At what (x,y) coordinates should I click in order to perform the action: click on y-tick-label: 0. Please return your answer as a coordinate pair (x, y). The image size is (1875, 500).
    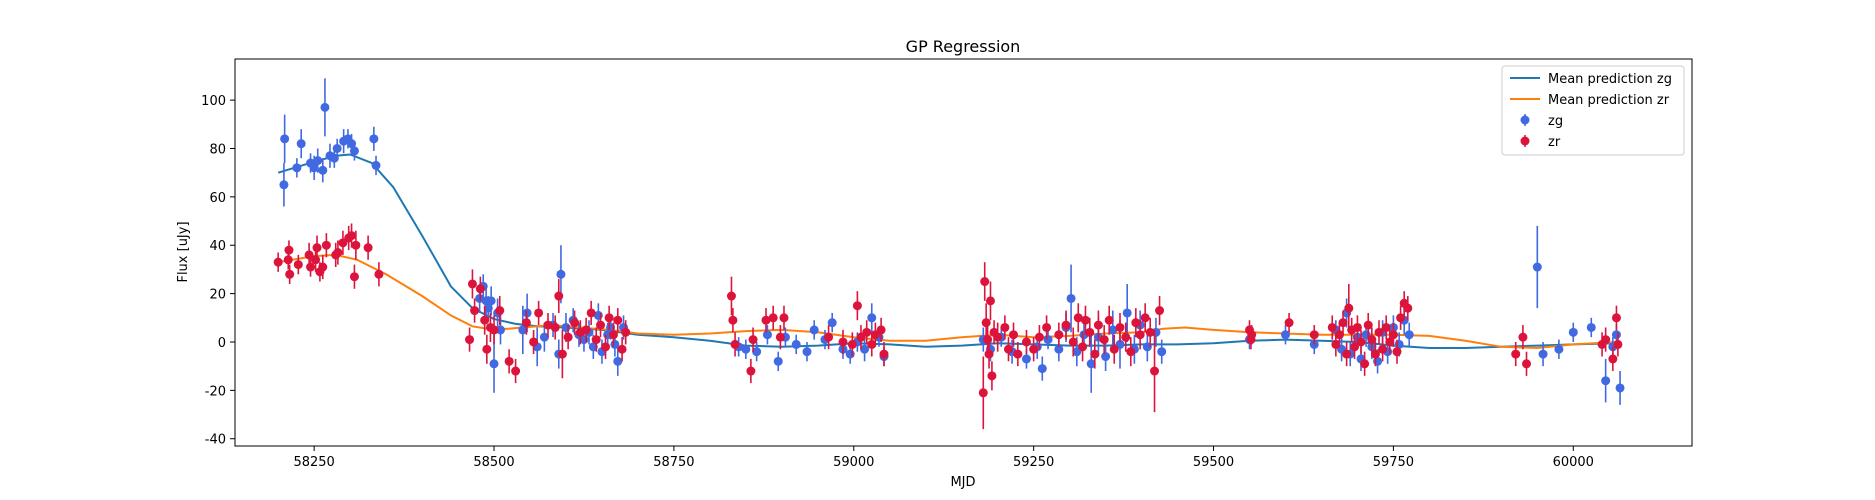
    Looking at the image, I should click on (222, 343).